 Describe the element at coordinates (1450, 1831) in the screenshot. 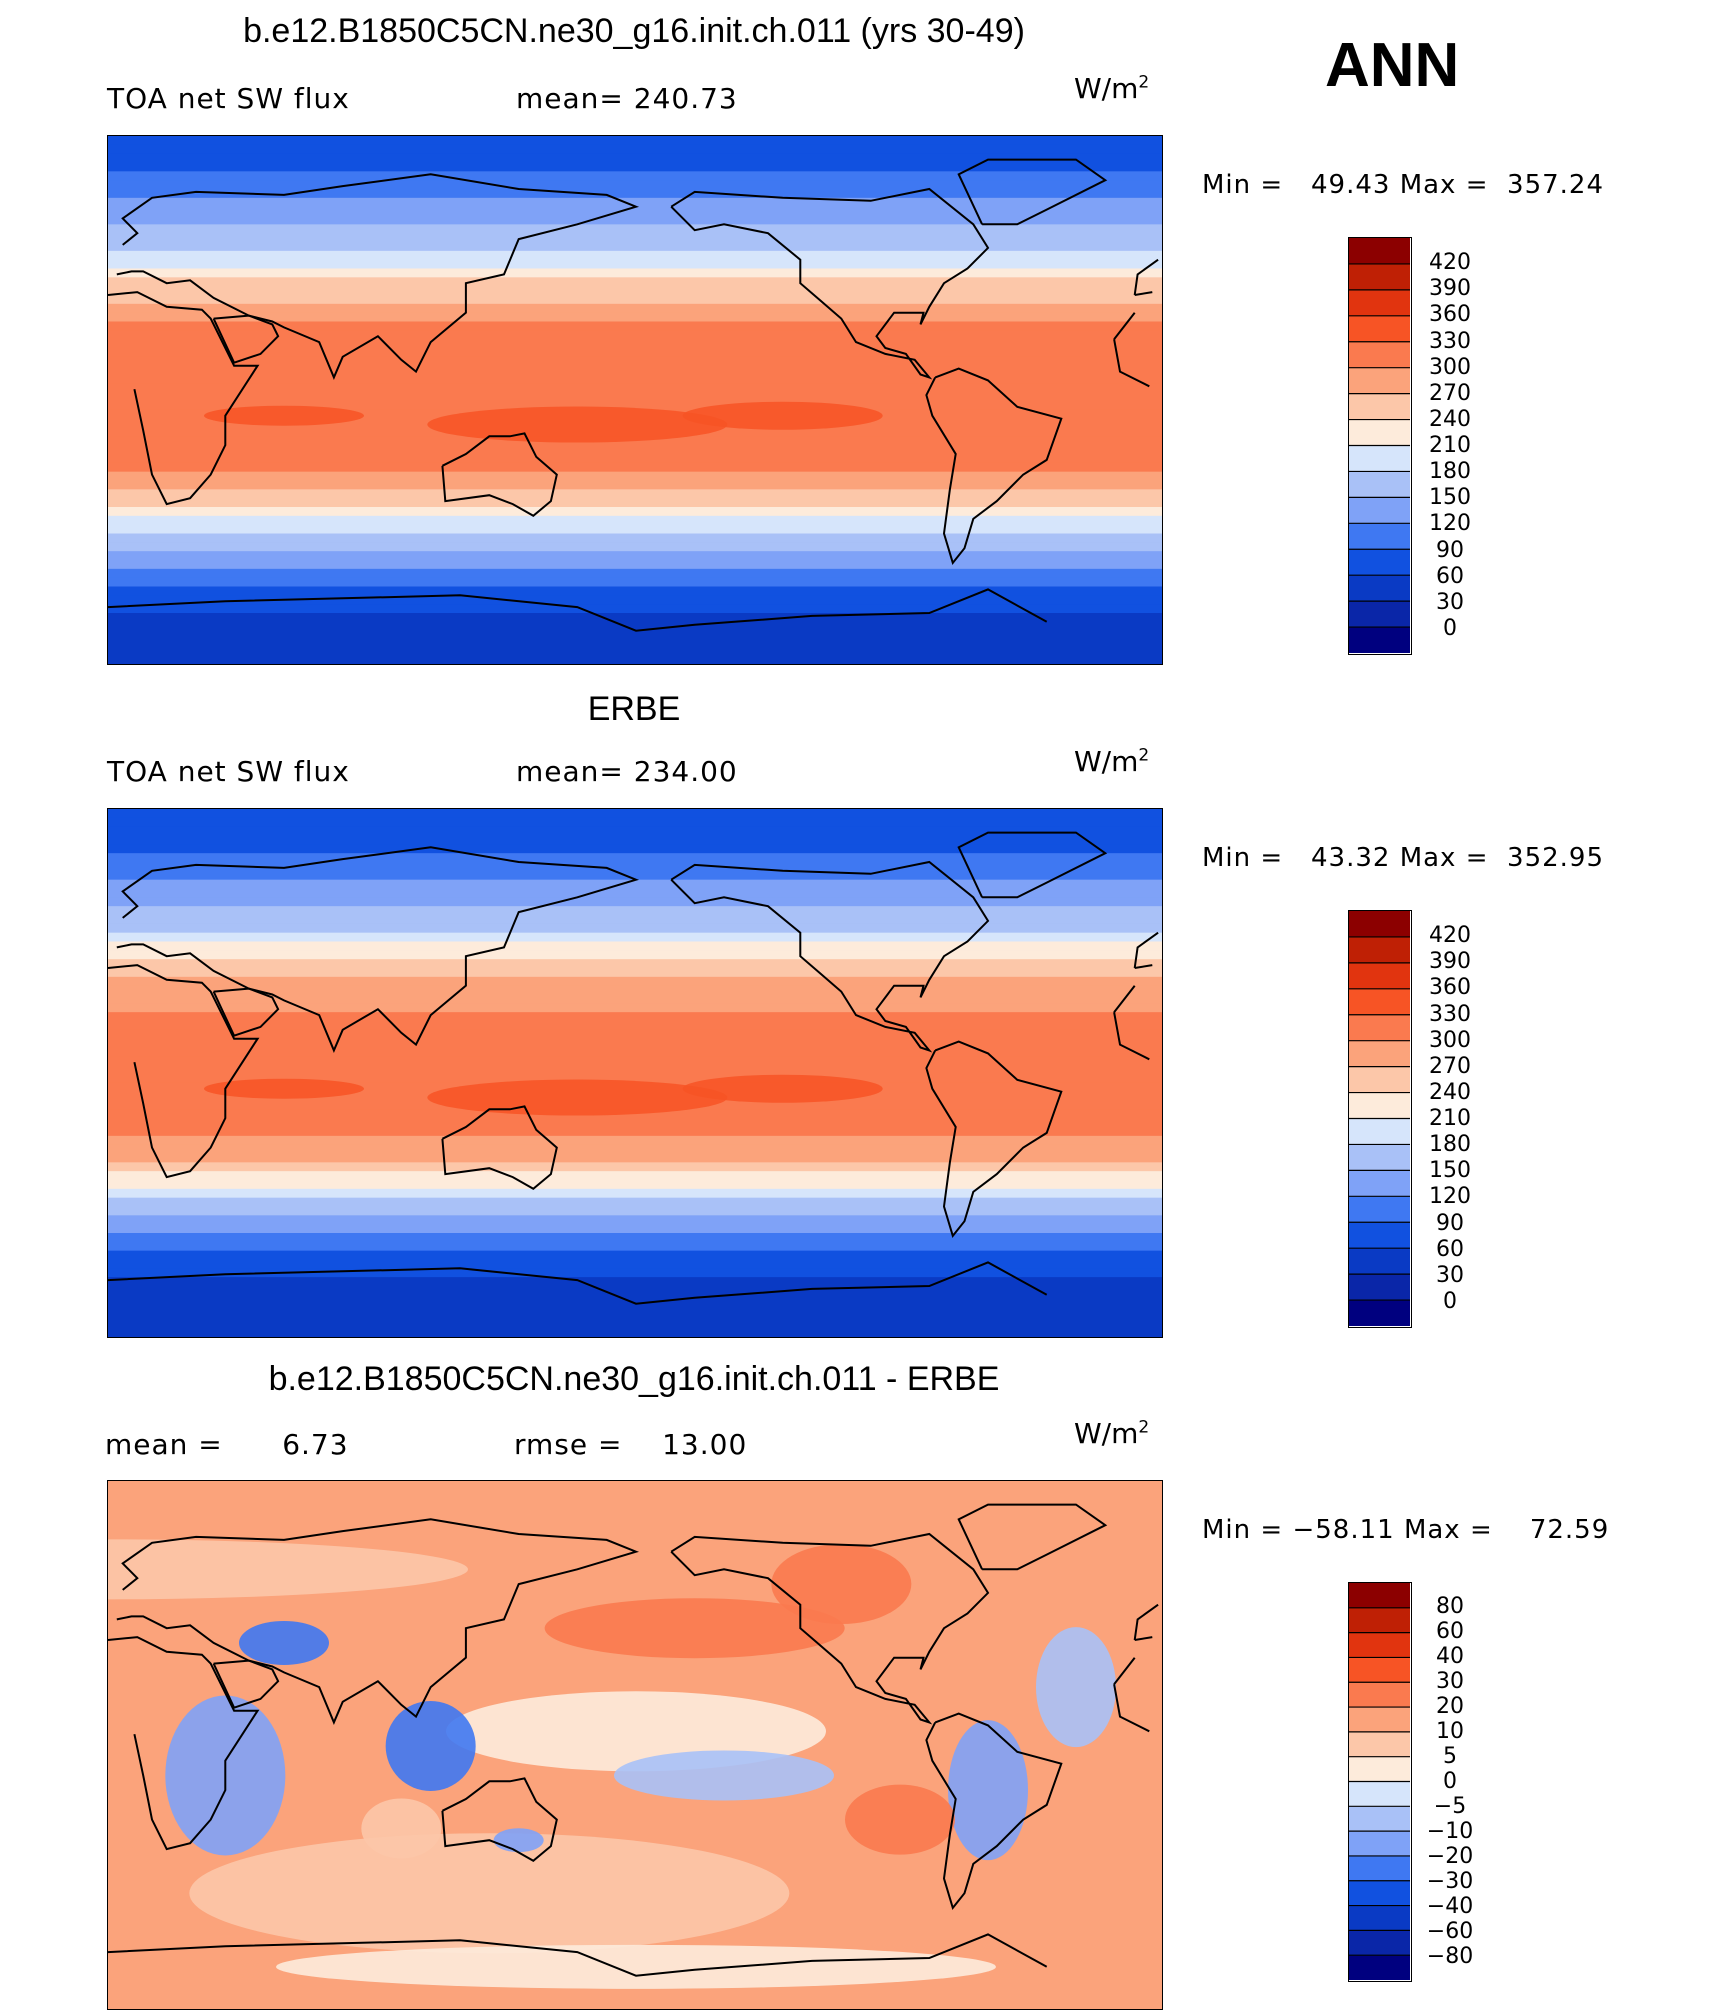

I see `colorbar-tick-label: −10` at that location.